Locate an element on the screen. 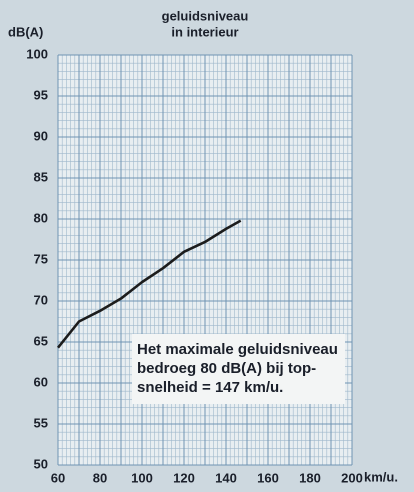  annotation: bedroeg 80 dB(A) bij top- is located at coordinates (226, 368).